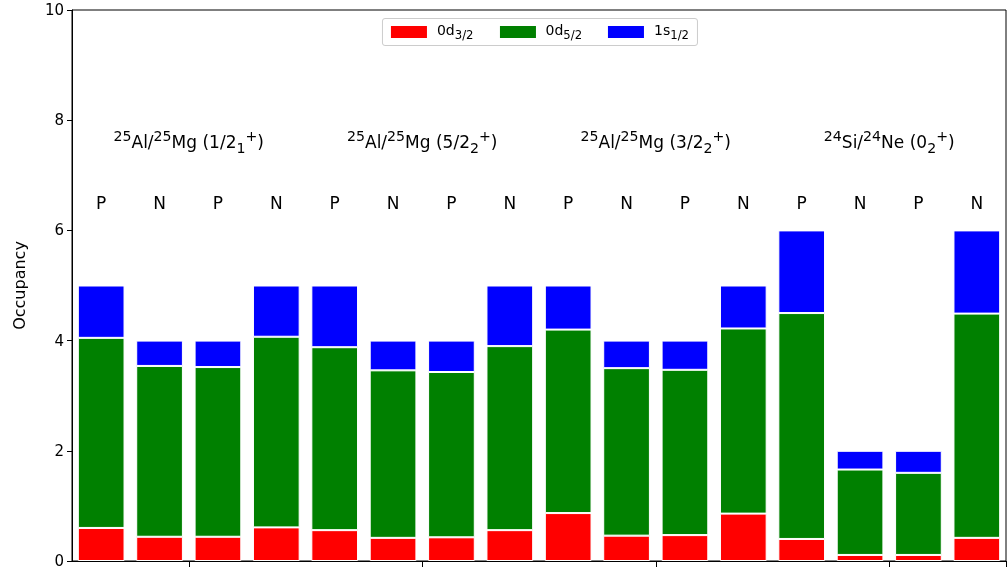  What do you see at coordinates (59, 340) in the screenshot?
I see `y-tick-label: 4` at bounding box center [59, 340].